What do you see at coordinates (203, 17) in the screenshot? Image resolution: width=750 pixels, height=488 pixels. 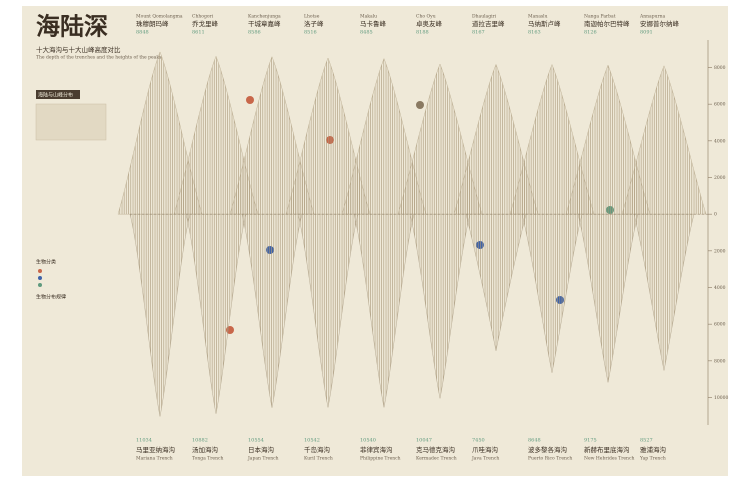 I see `peak-en: Chhogori` at bounding box center [203, 17].